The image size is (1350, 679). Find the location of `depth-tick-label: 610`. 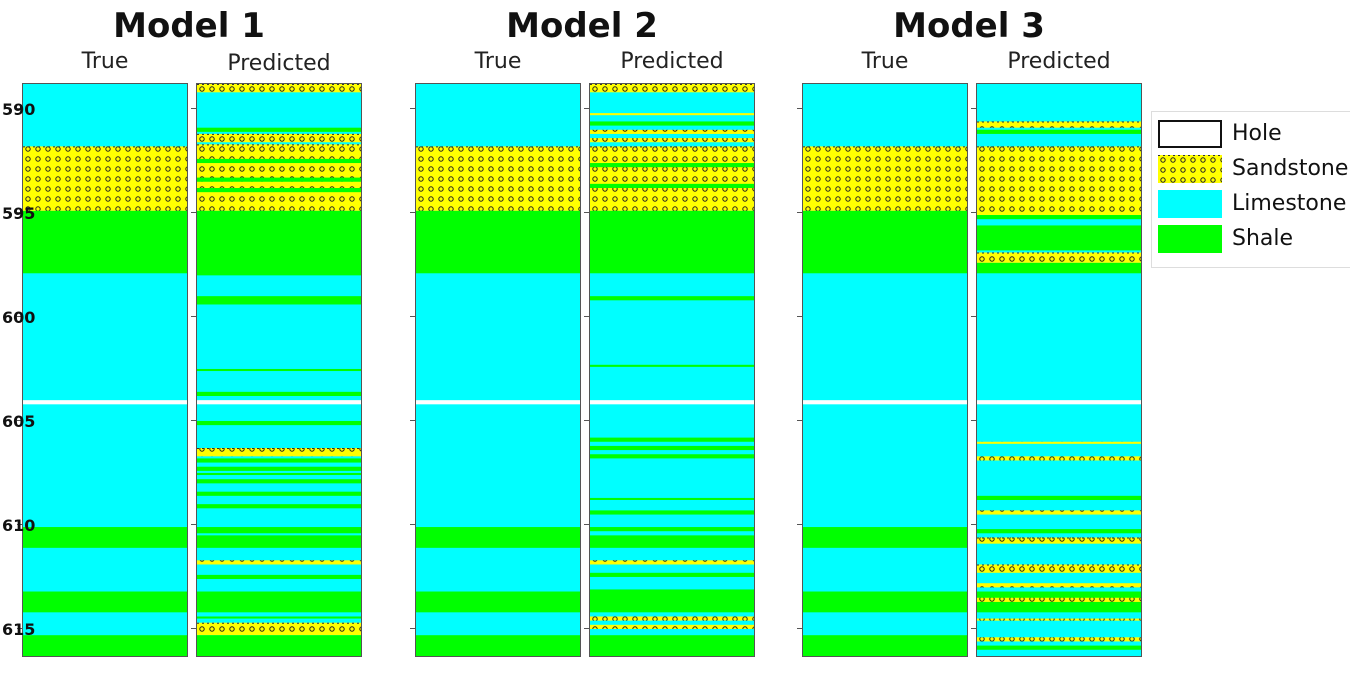

depth-tick-label: 610 is located at coordinates (19, 525).